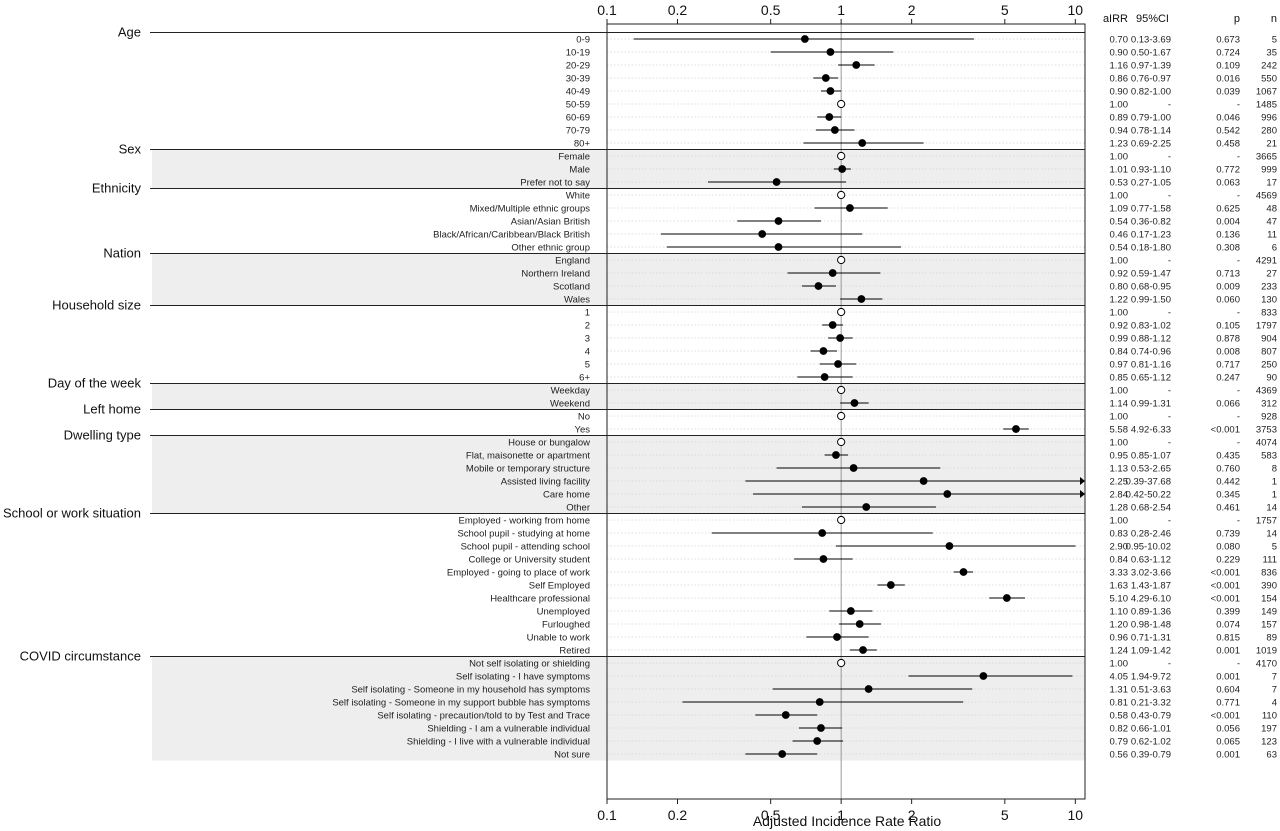 The height and width of the screenshot is (831, 1280). What do you see at coordinates (1005, 815) in the screenshot?
I see `x-tick-label-bottom: 5` at bounding box center [1005, 815].